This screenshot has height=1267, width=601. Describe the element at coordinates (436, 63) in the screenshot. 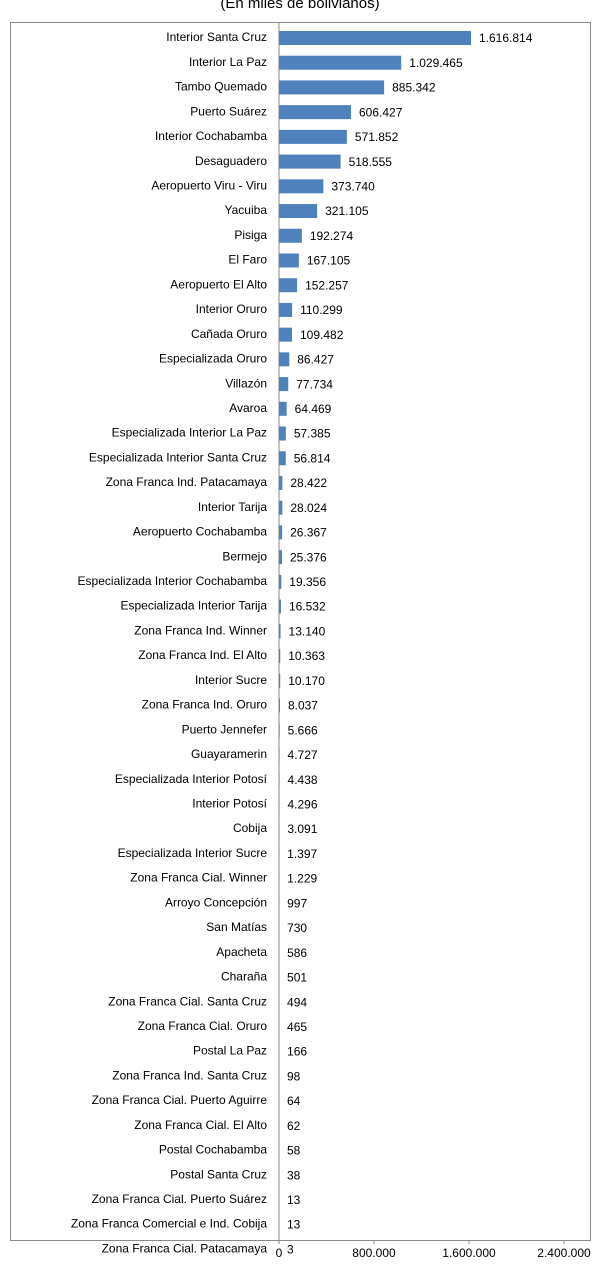

I see `value-label: 1.029.465` at that location.